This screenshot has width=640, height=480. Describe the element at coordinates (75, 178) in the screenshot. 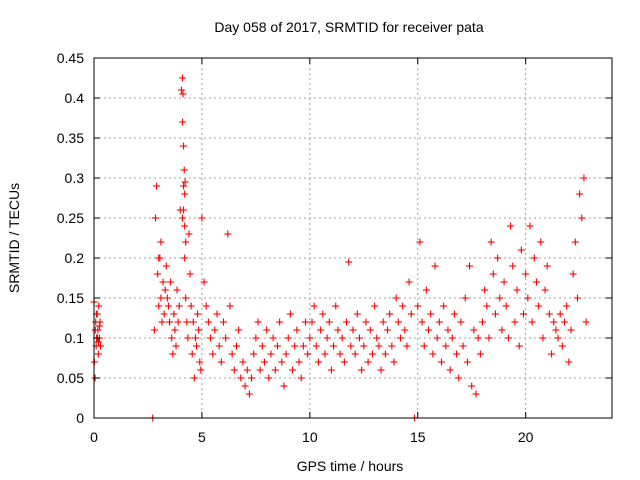

I see `y-tick-label: 0.3` at that location.